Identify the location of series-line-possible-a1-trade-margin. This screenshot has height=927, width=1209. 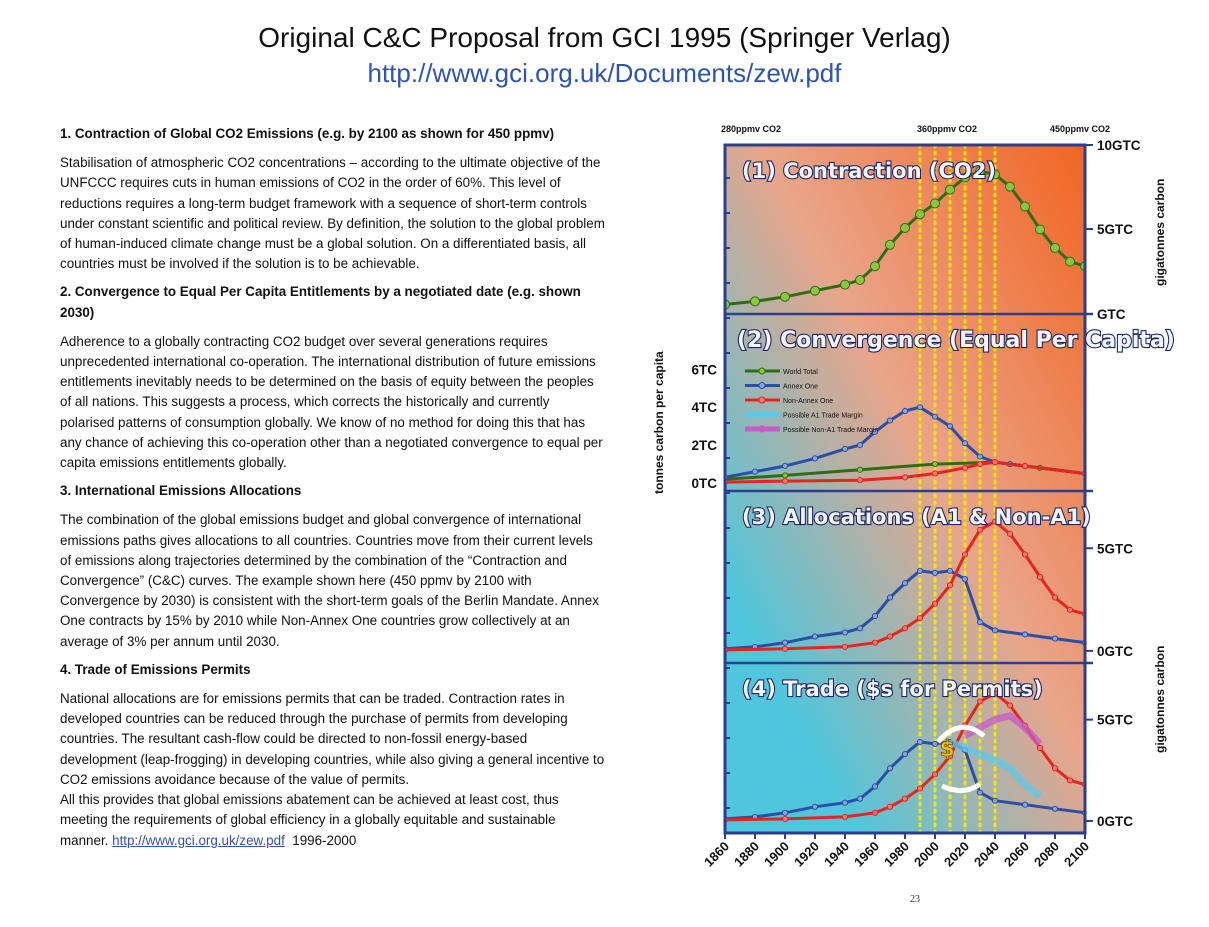
(995, 769).